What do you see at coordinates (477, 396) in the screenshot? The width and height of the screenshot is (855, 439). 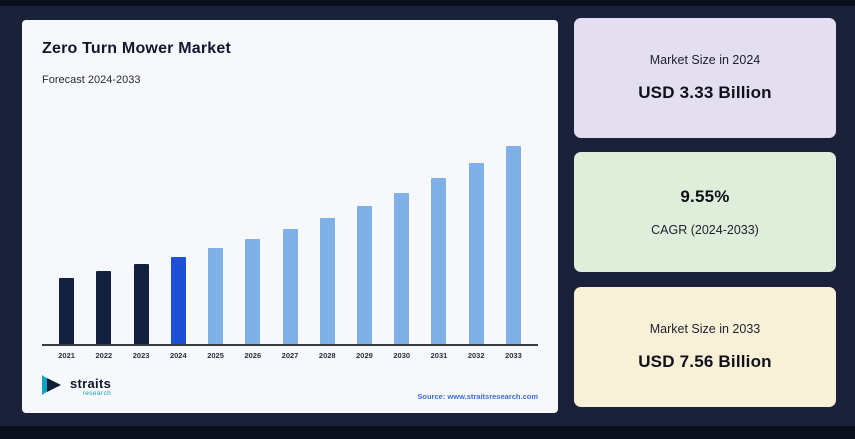 I see `source-link: Source: www.straitsresearch.com` at bounding box center [477, 396].